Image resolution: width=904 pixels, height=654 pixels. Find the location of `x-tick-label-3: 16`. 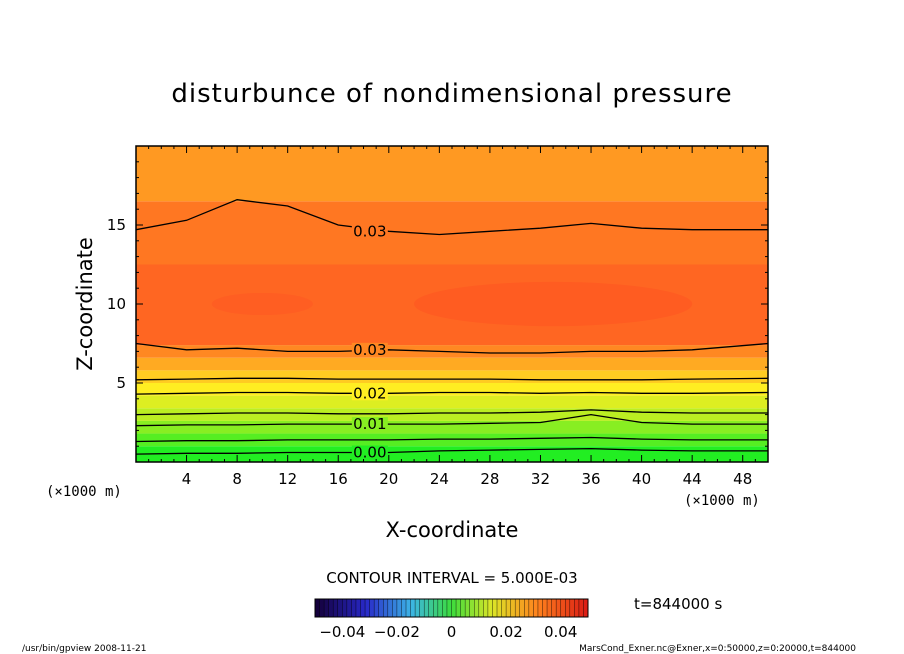

x-tick-label-3: 16 is located at coordinates (338, 479).